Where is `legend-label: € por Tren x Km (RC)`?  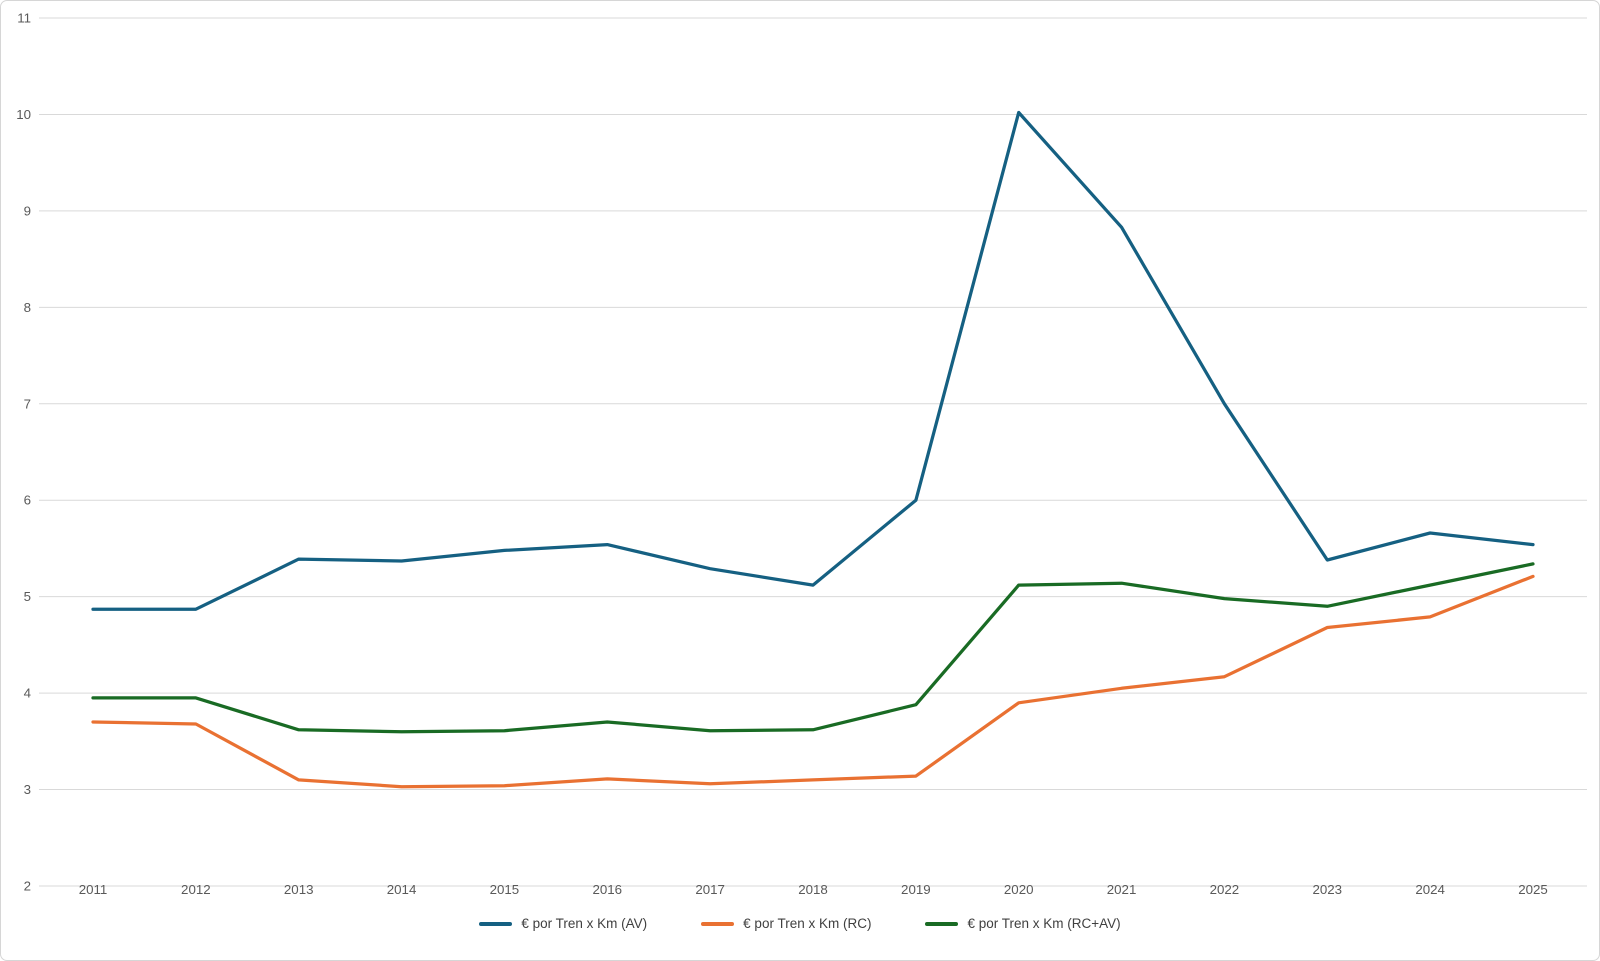
legend-label: € por Tren x Km (RC) is located at coordinates (807, 923).